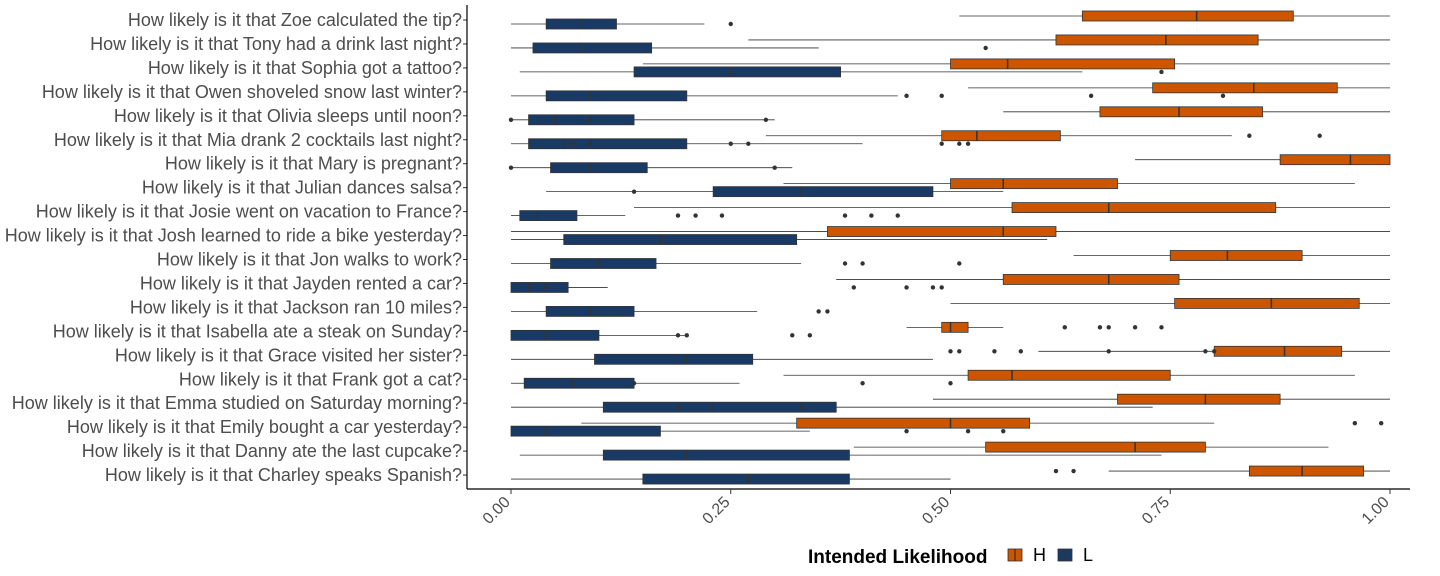 The height and width of the screenshot is (576, 1440). Describe the element at coordinates (897, 557) in the screenshot. I see `legend-title: Intended Likelihood` at that location.